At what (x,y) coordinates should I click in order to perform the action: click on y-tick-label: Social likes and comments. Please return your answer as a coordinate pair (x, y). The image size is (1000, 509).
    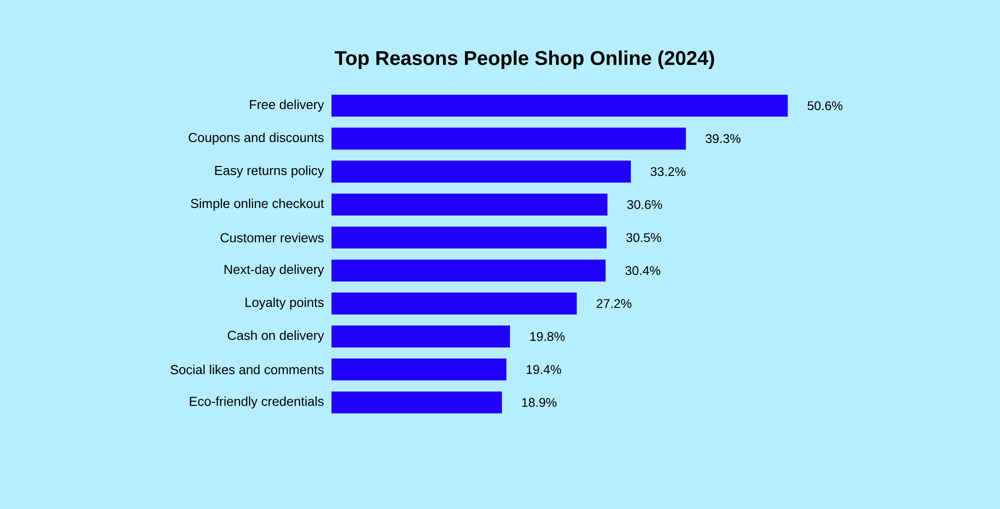
    Looking at the image, I should click on (247, 369).